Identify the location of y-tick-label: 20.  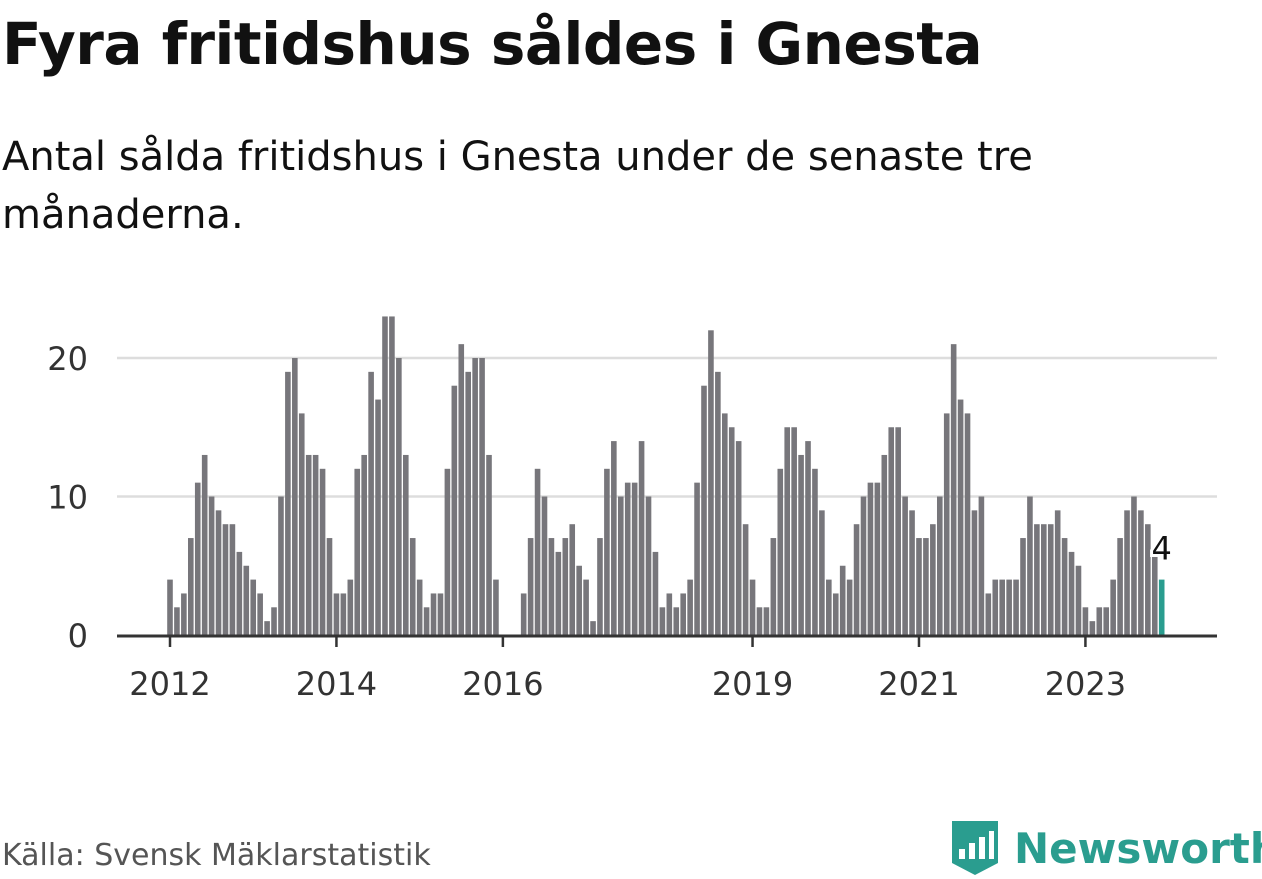
(67, 359).